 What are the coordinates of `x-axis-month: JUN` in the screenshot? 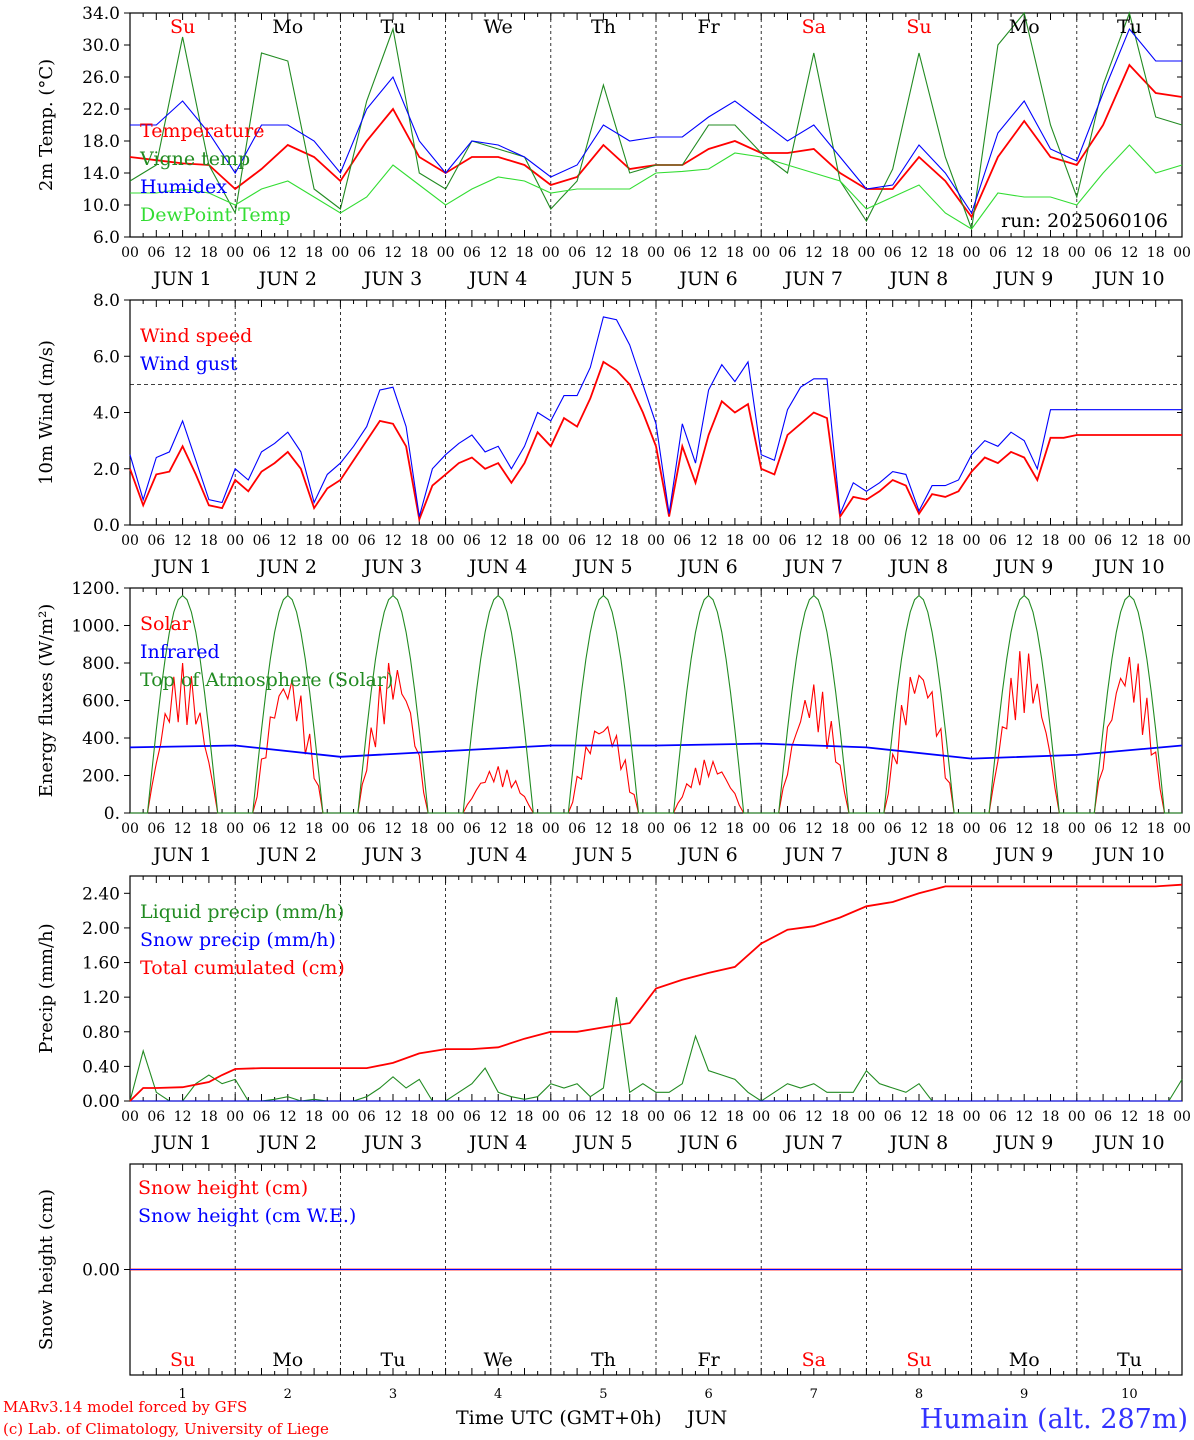 It's located at (706, 1418).